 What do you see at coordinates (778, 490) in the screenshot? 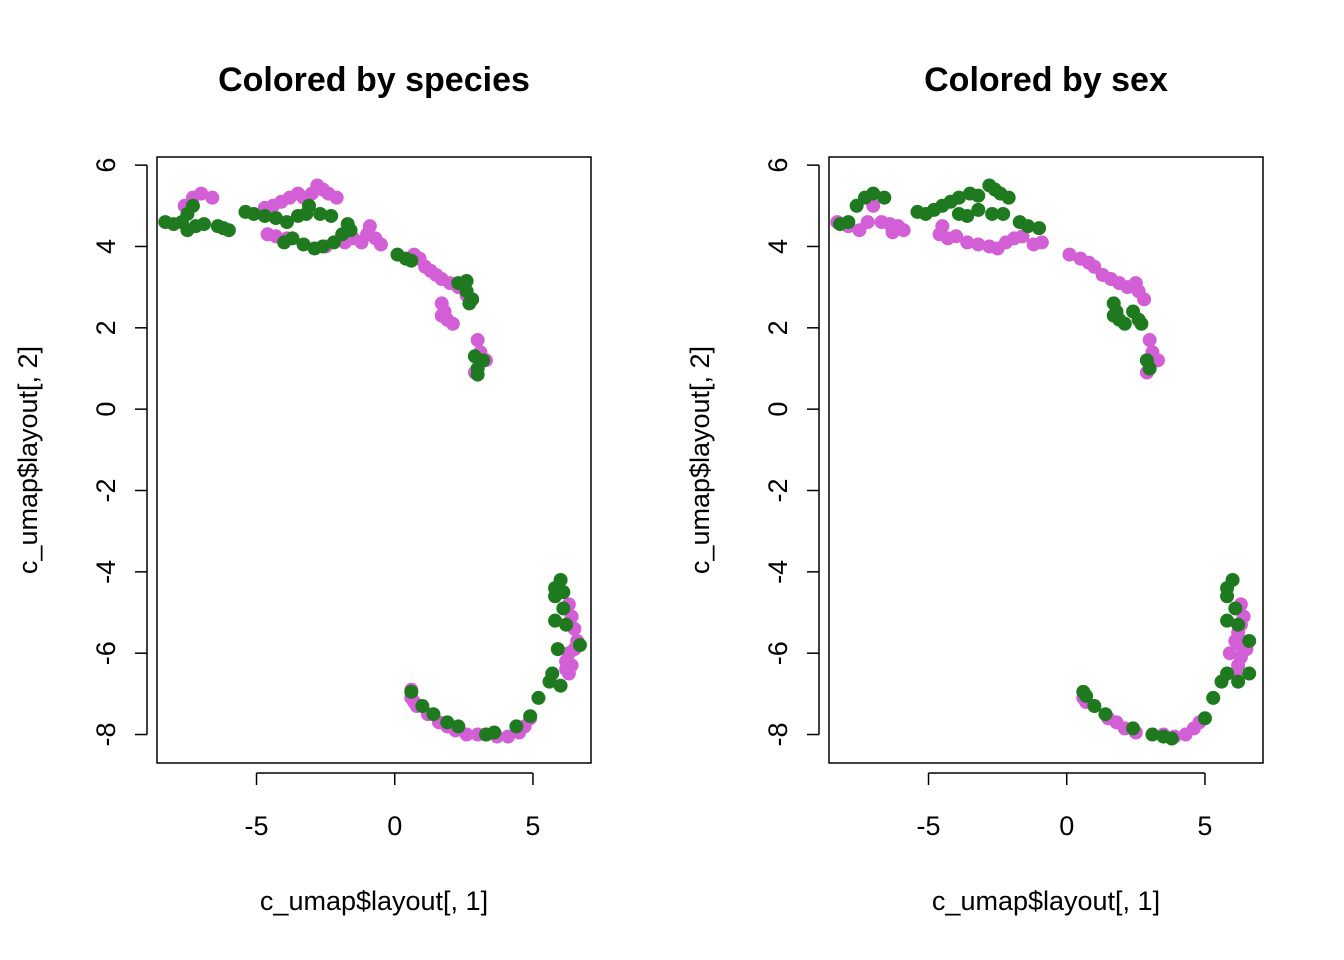
I see `y-tick-label: -2` at bounding box center [778, 490].